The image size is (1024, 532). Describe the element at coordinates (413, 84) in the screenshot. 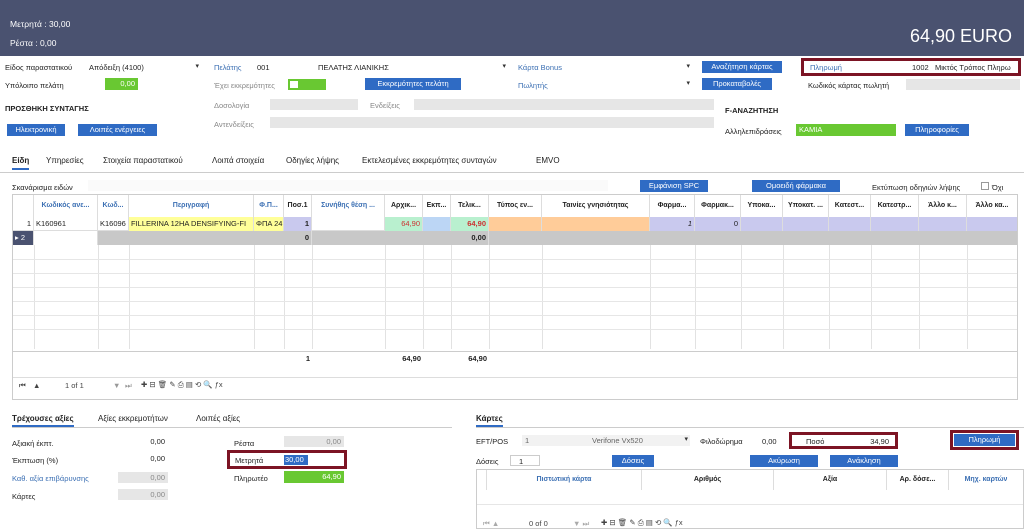

I see `ekkremotites-button: Εκκρεμότητες πελάτη` at that location.